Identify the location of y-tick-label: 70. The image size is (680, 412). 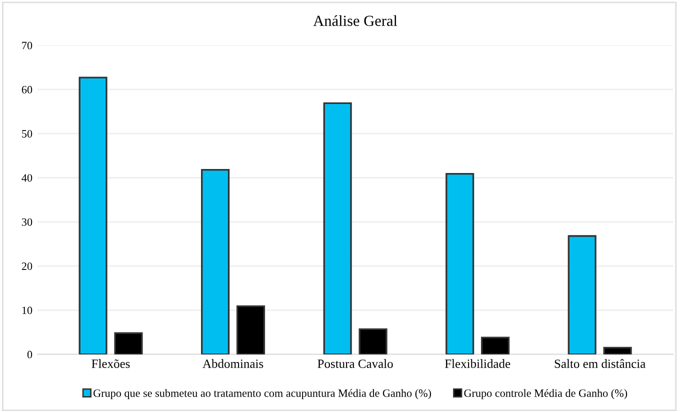
(27, 46).